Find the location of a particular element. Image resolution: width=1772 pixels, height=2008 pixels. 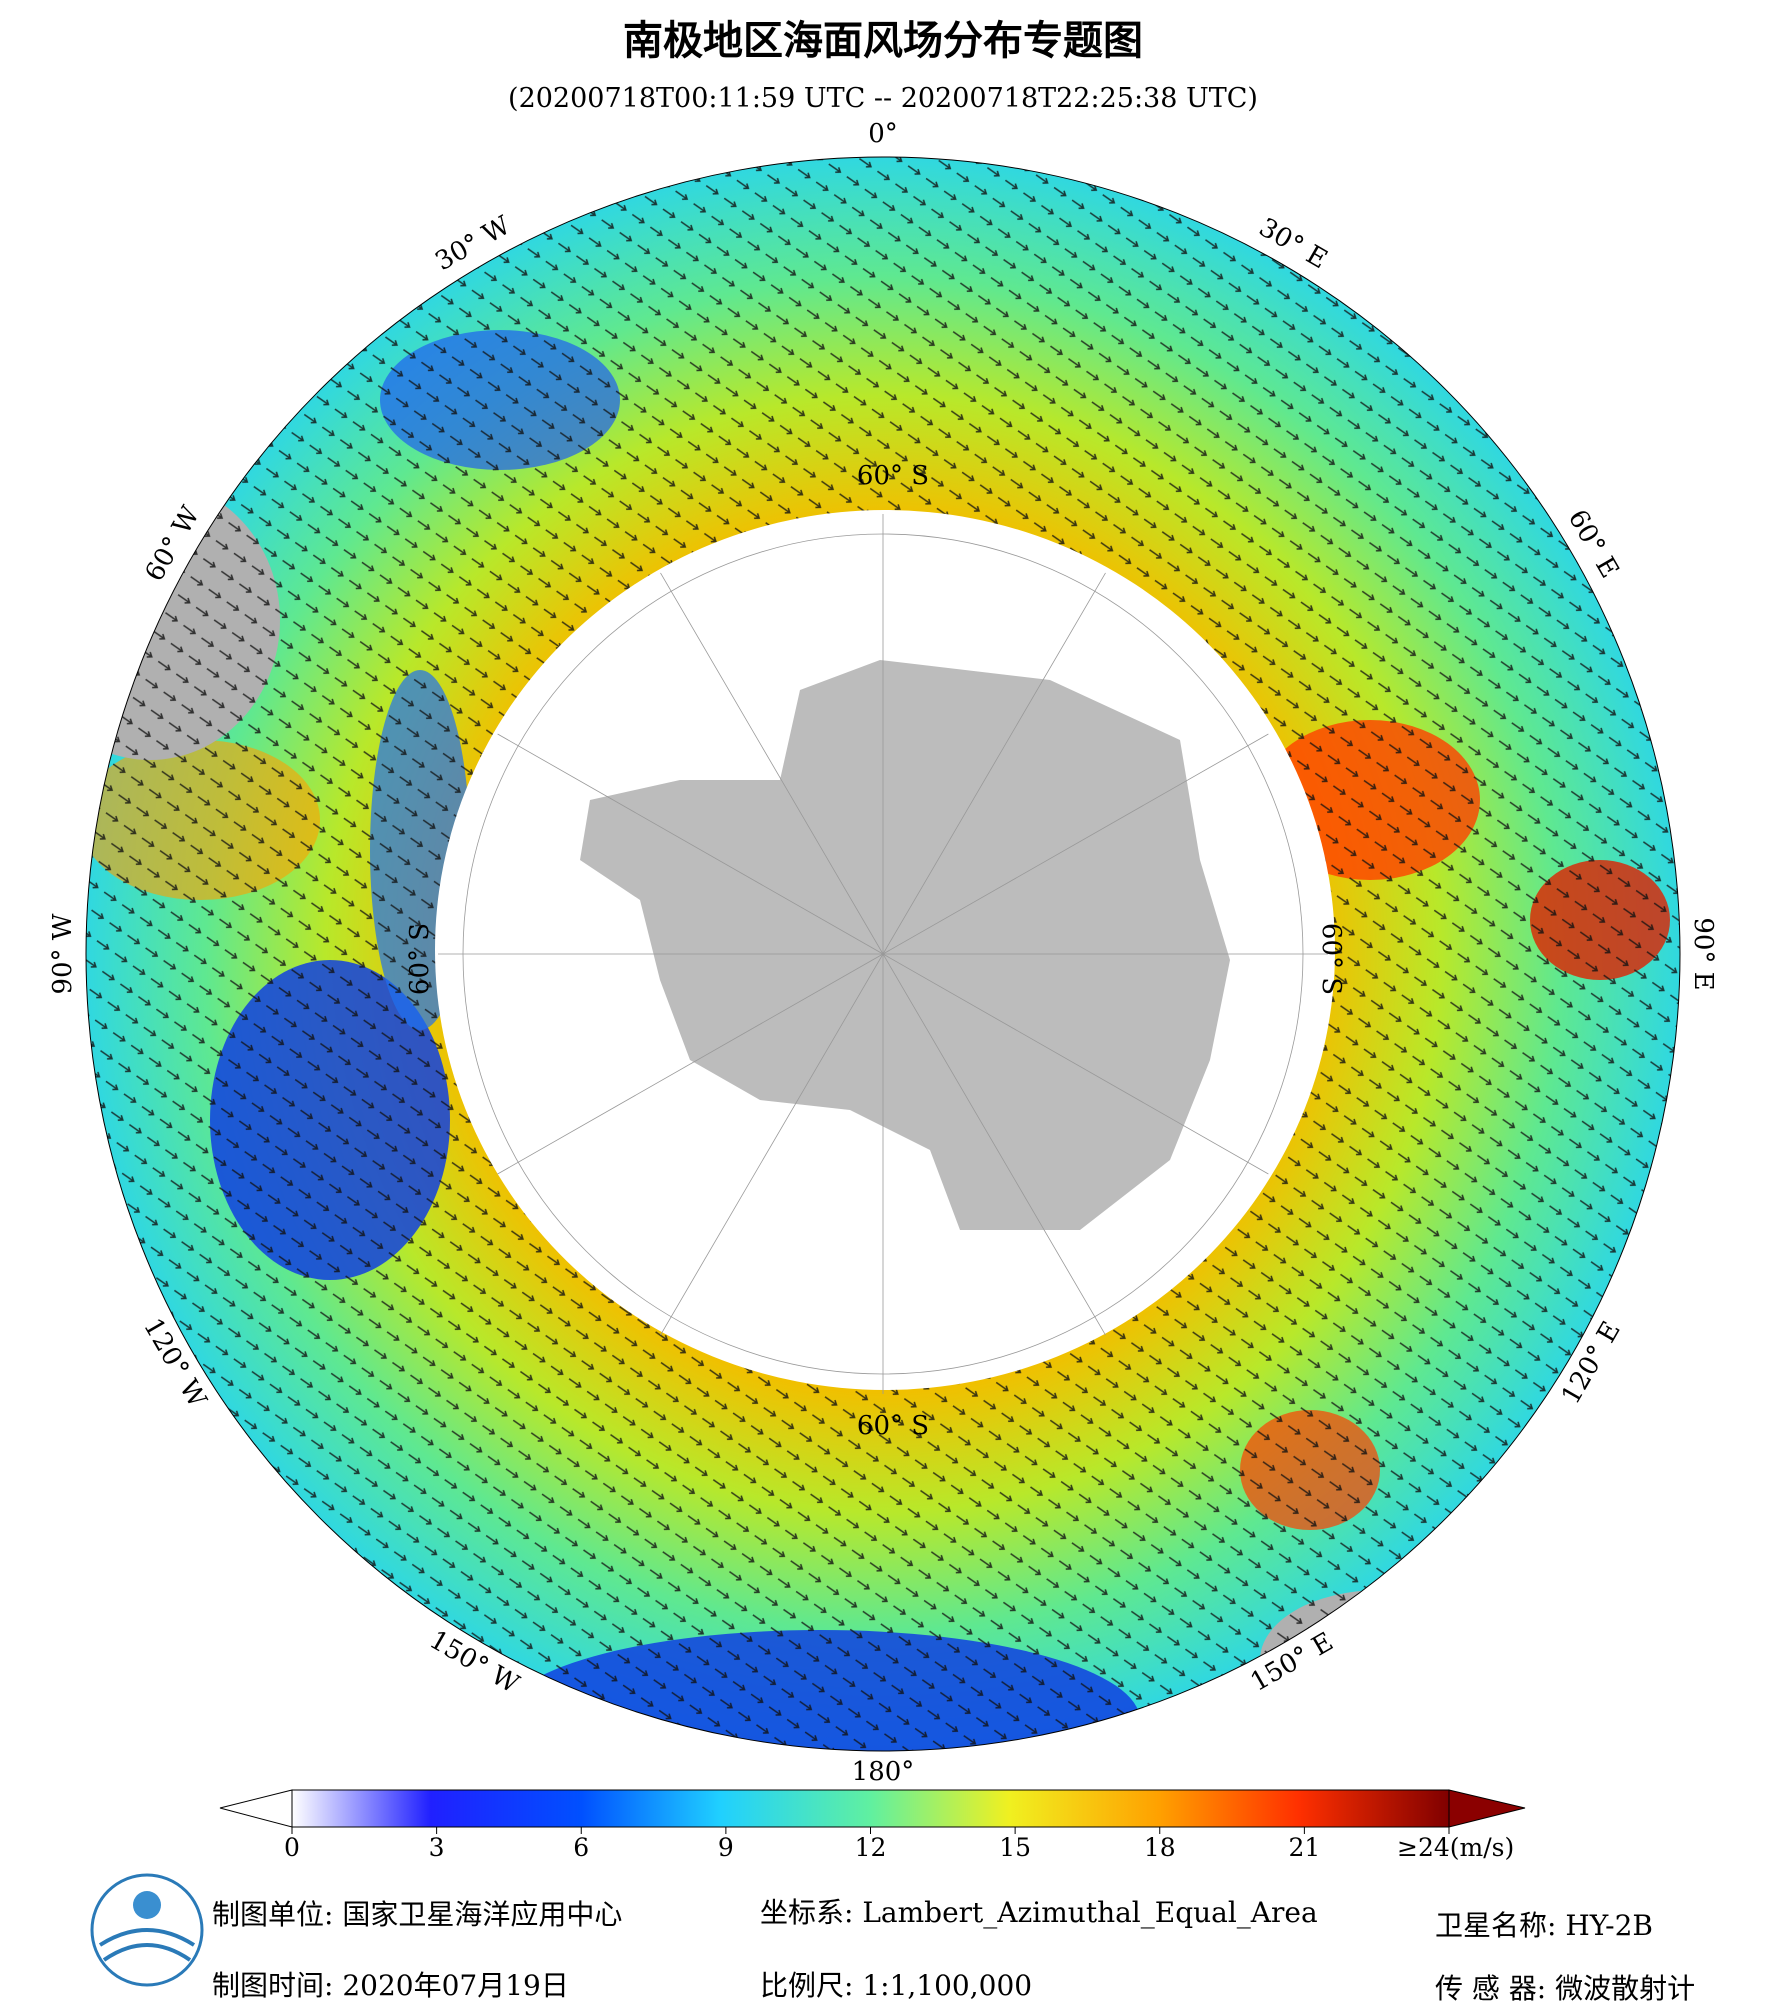

colorbar-tick-label: 9 is located at coordinates (726, 1847).